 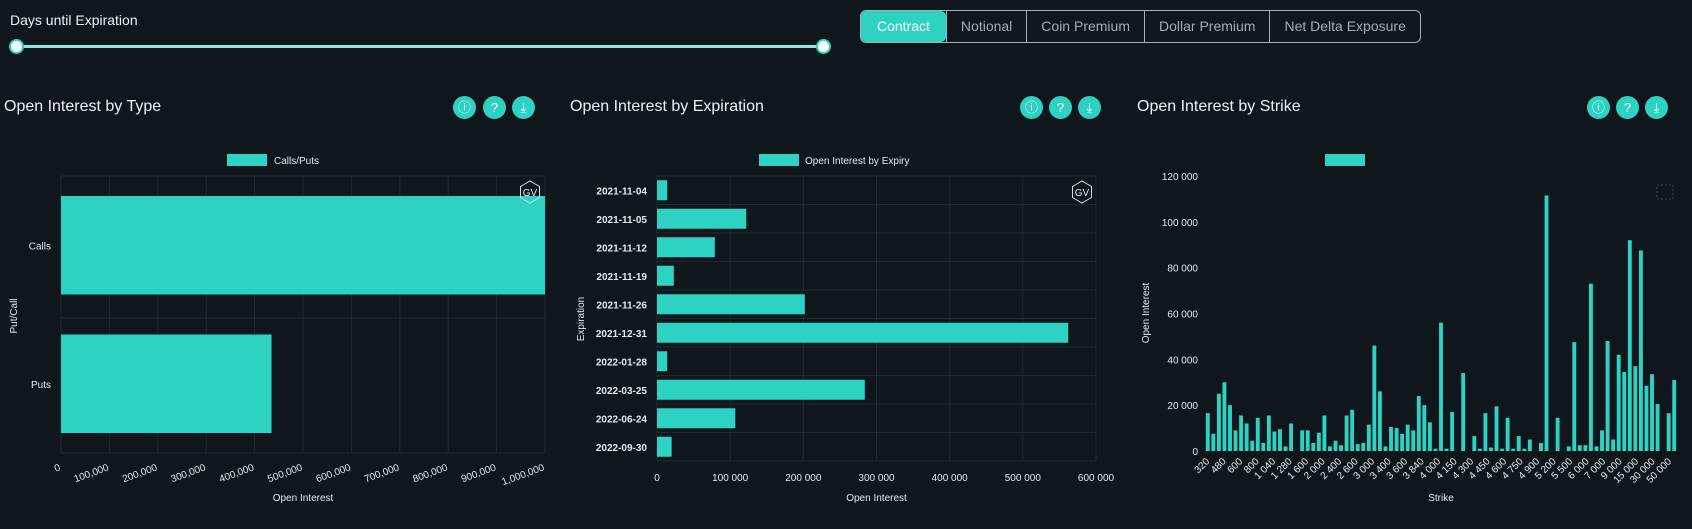 I want to click on category-label: 2022-01-28, so click(x=622, y=362).